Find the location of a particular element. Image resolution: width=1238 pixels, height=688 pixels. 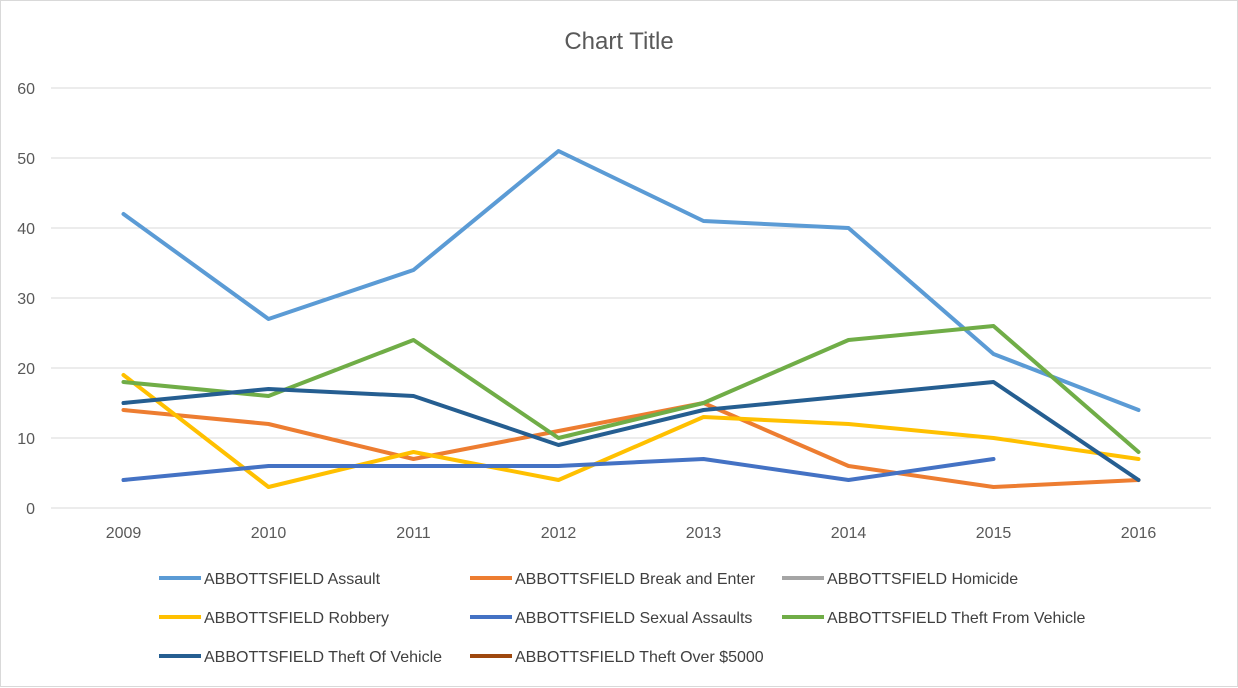

y-tick-label: 50 is located at coordinates (26, 159).